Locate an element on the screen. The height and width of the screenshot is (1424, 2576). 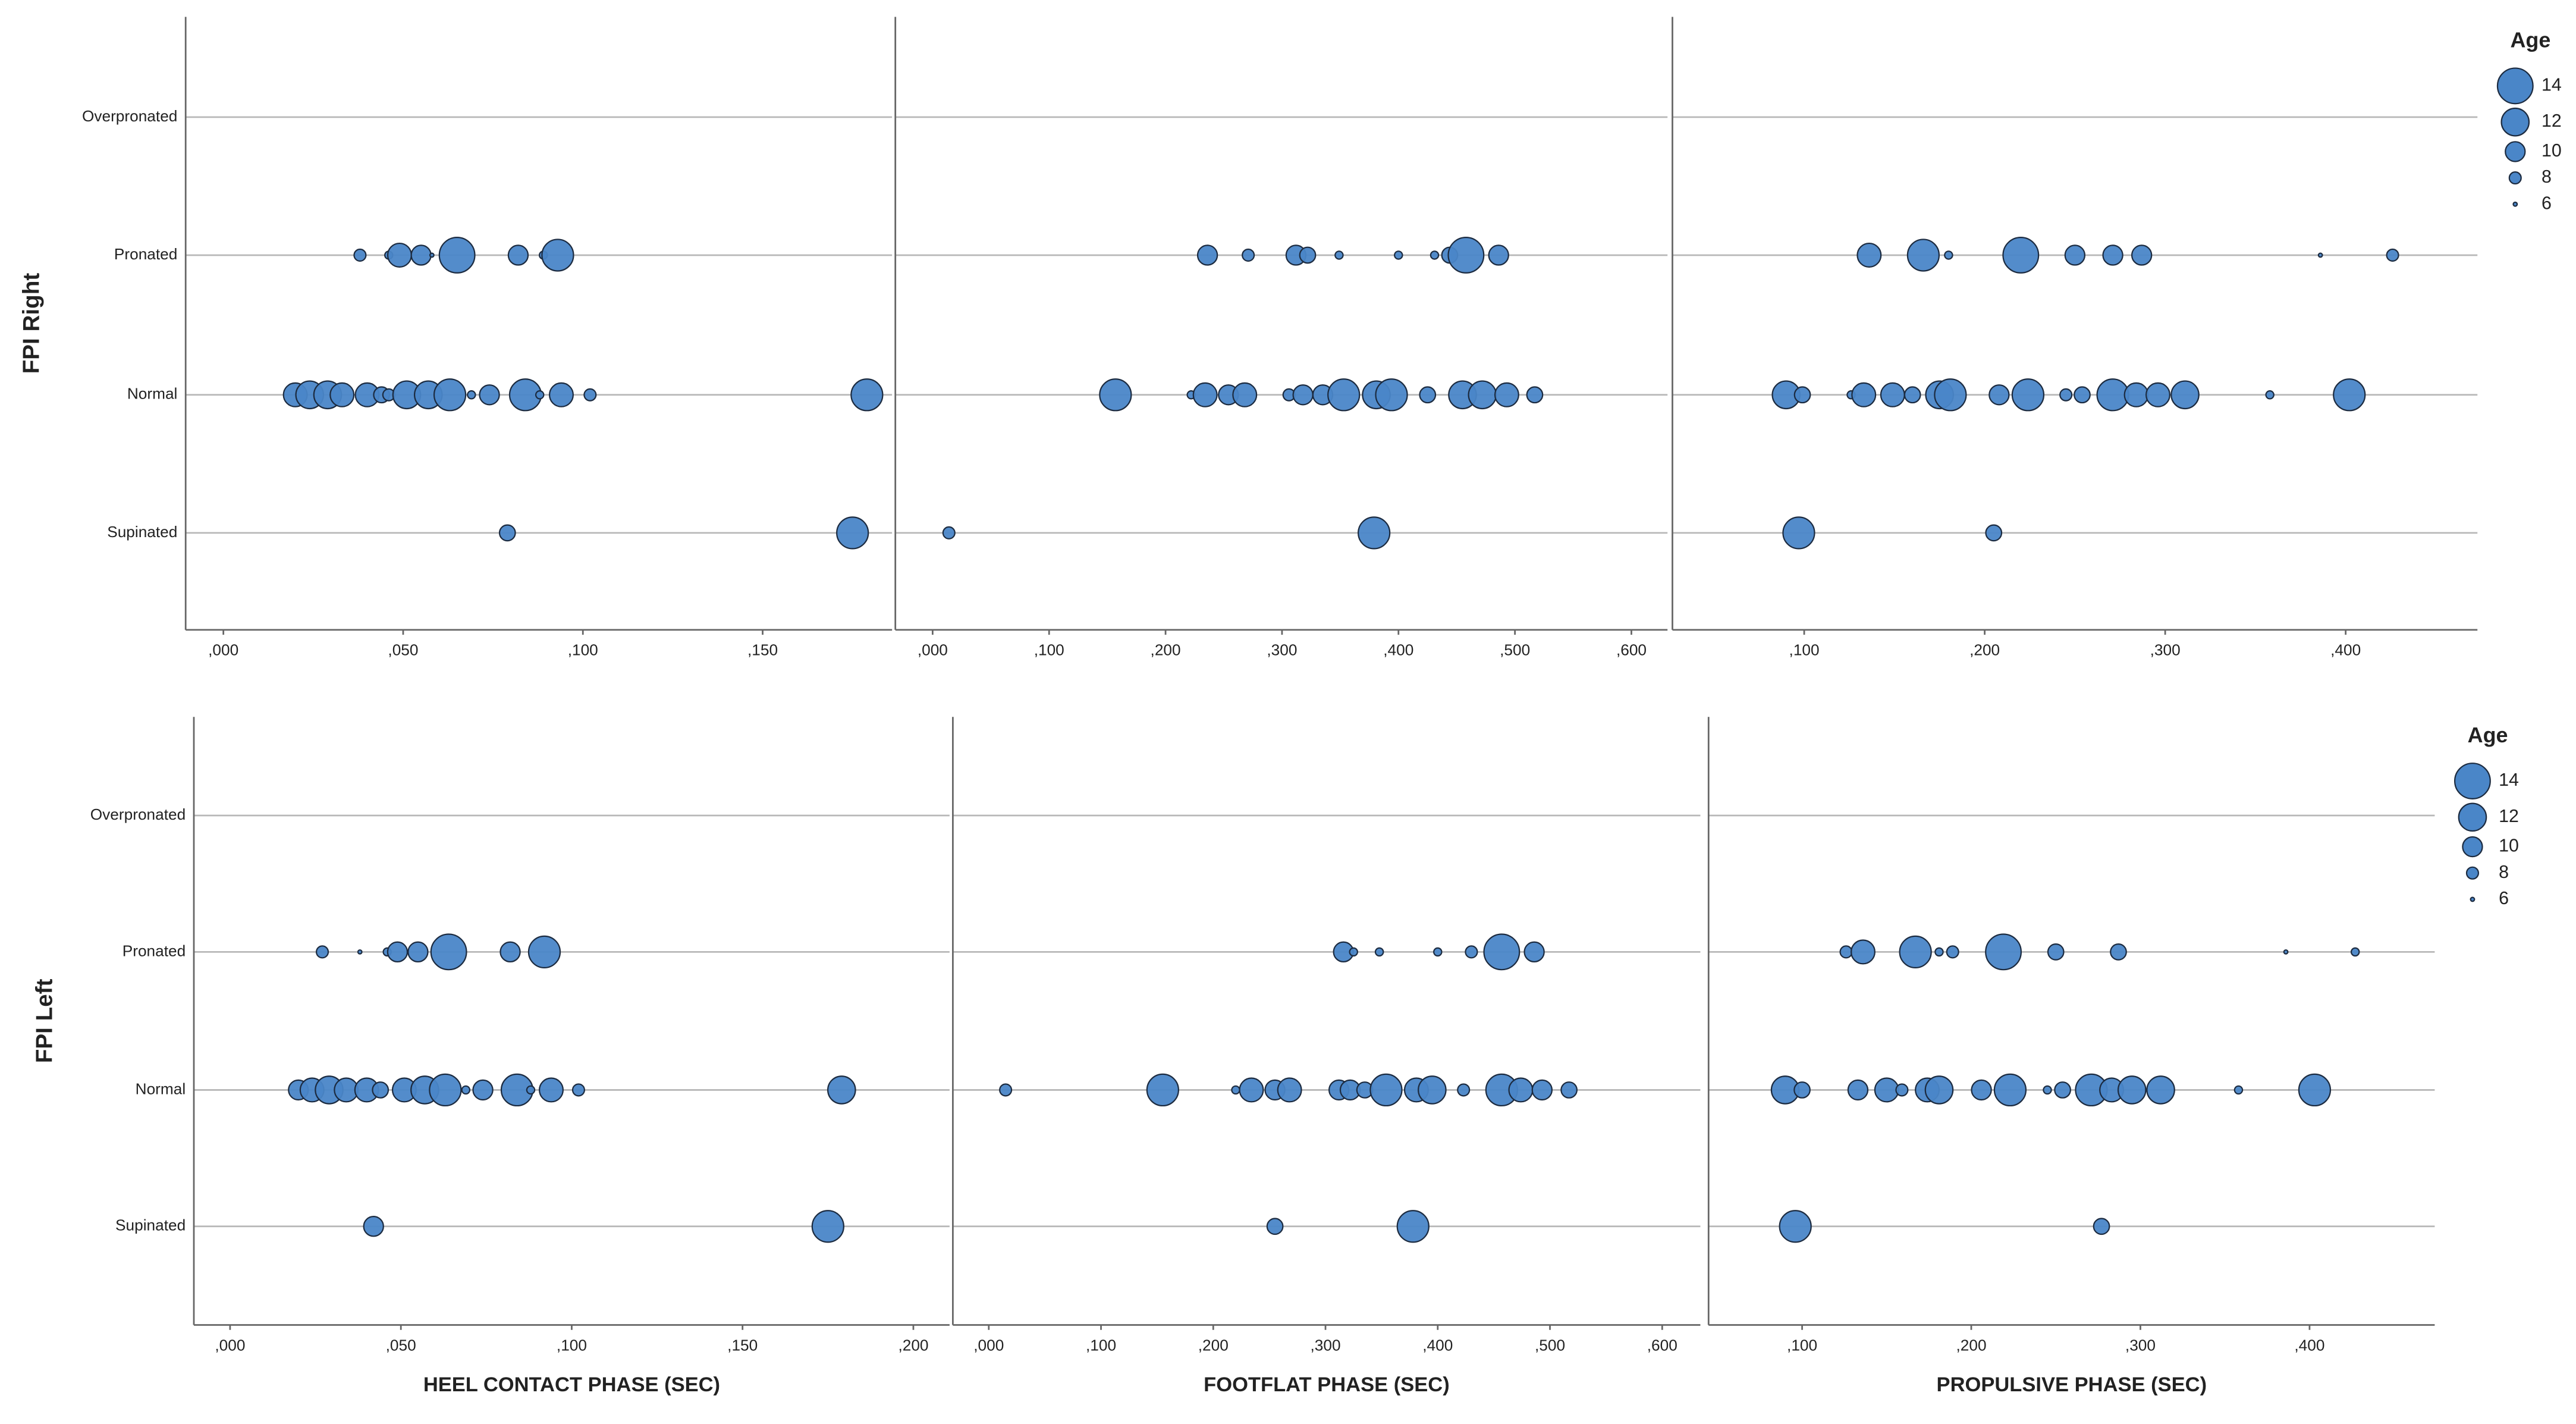
category-label: Overpronated is located at coordinates (129, 116).